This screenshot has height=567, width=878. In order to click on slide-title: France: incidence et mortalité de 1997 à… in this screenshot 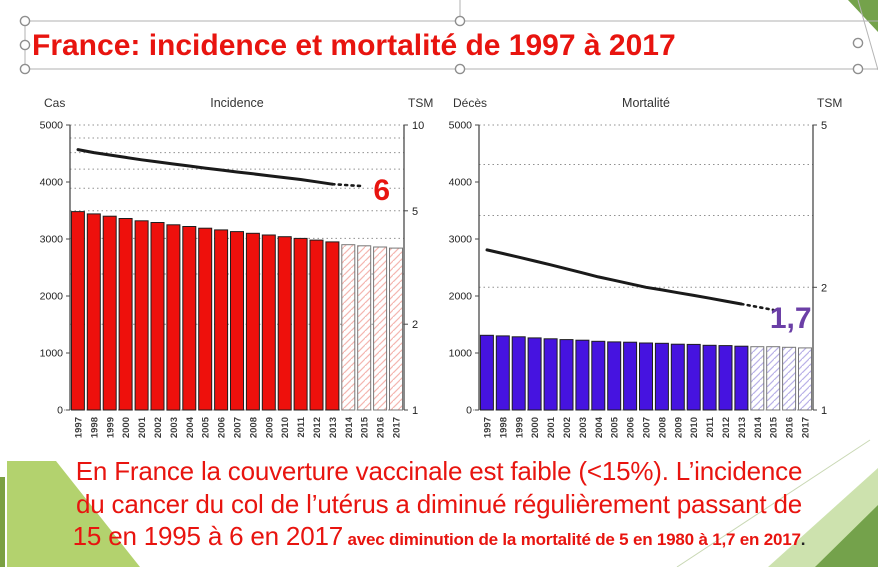, I will do `click(354, 45)`.